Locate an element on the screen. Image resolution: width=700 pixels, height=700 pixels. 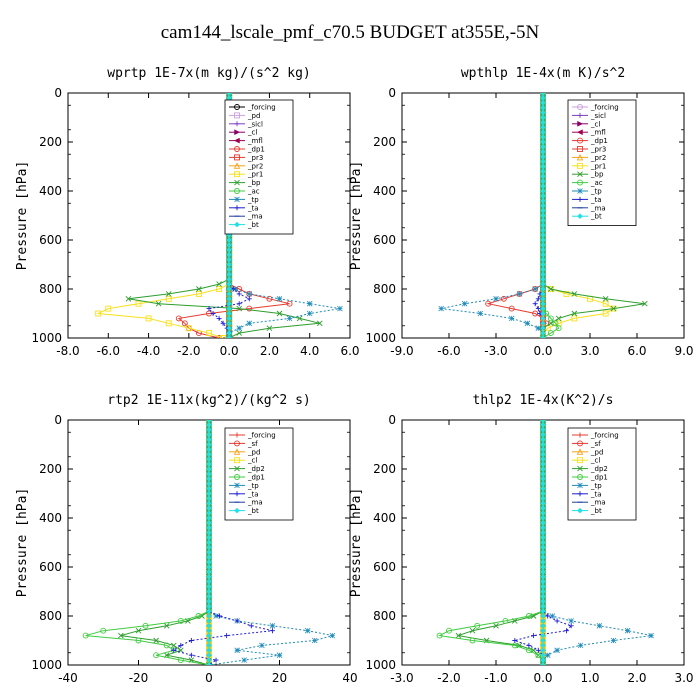
legend-marker-cl is located at coordinates (237, 132).